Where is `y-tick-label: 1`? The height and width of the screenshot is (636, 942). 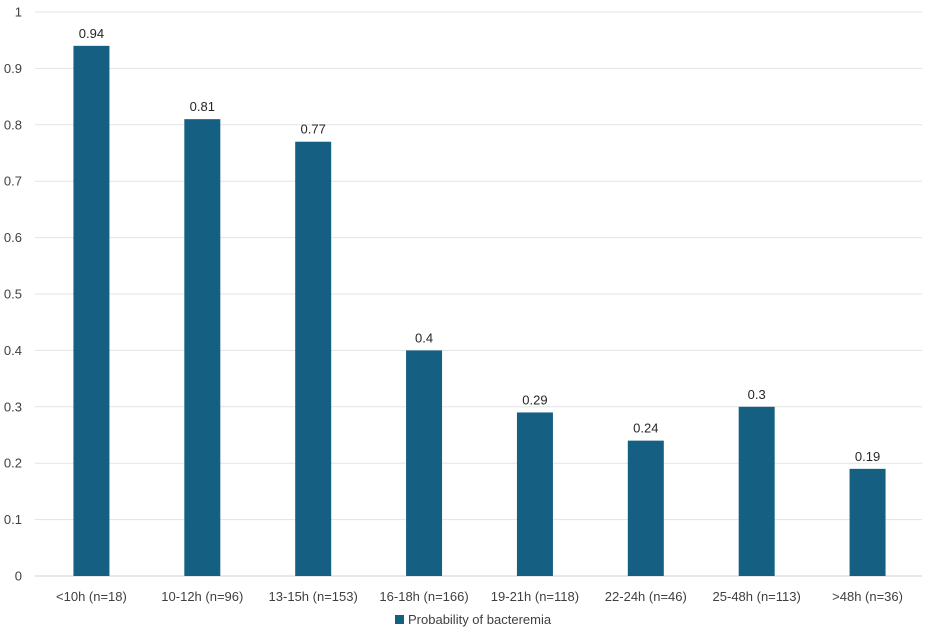
y-tick-label: 1 is located at coordinates (18, 12).